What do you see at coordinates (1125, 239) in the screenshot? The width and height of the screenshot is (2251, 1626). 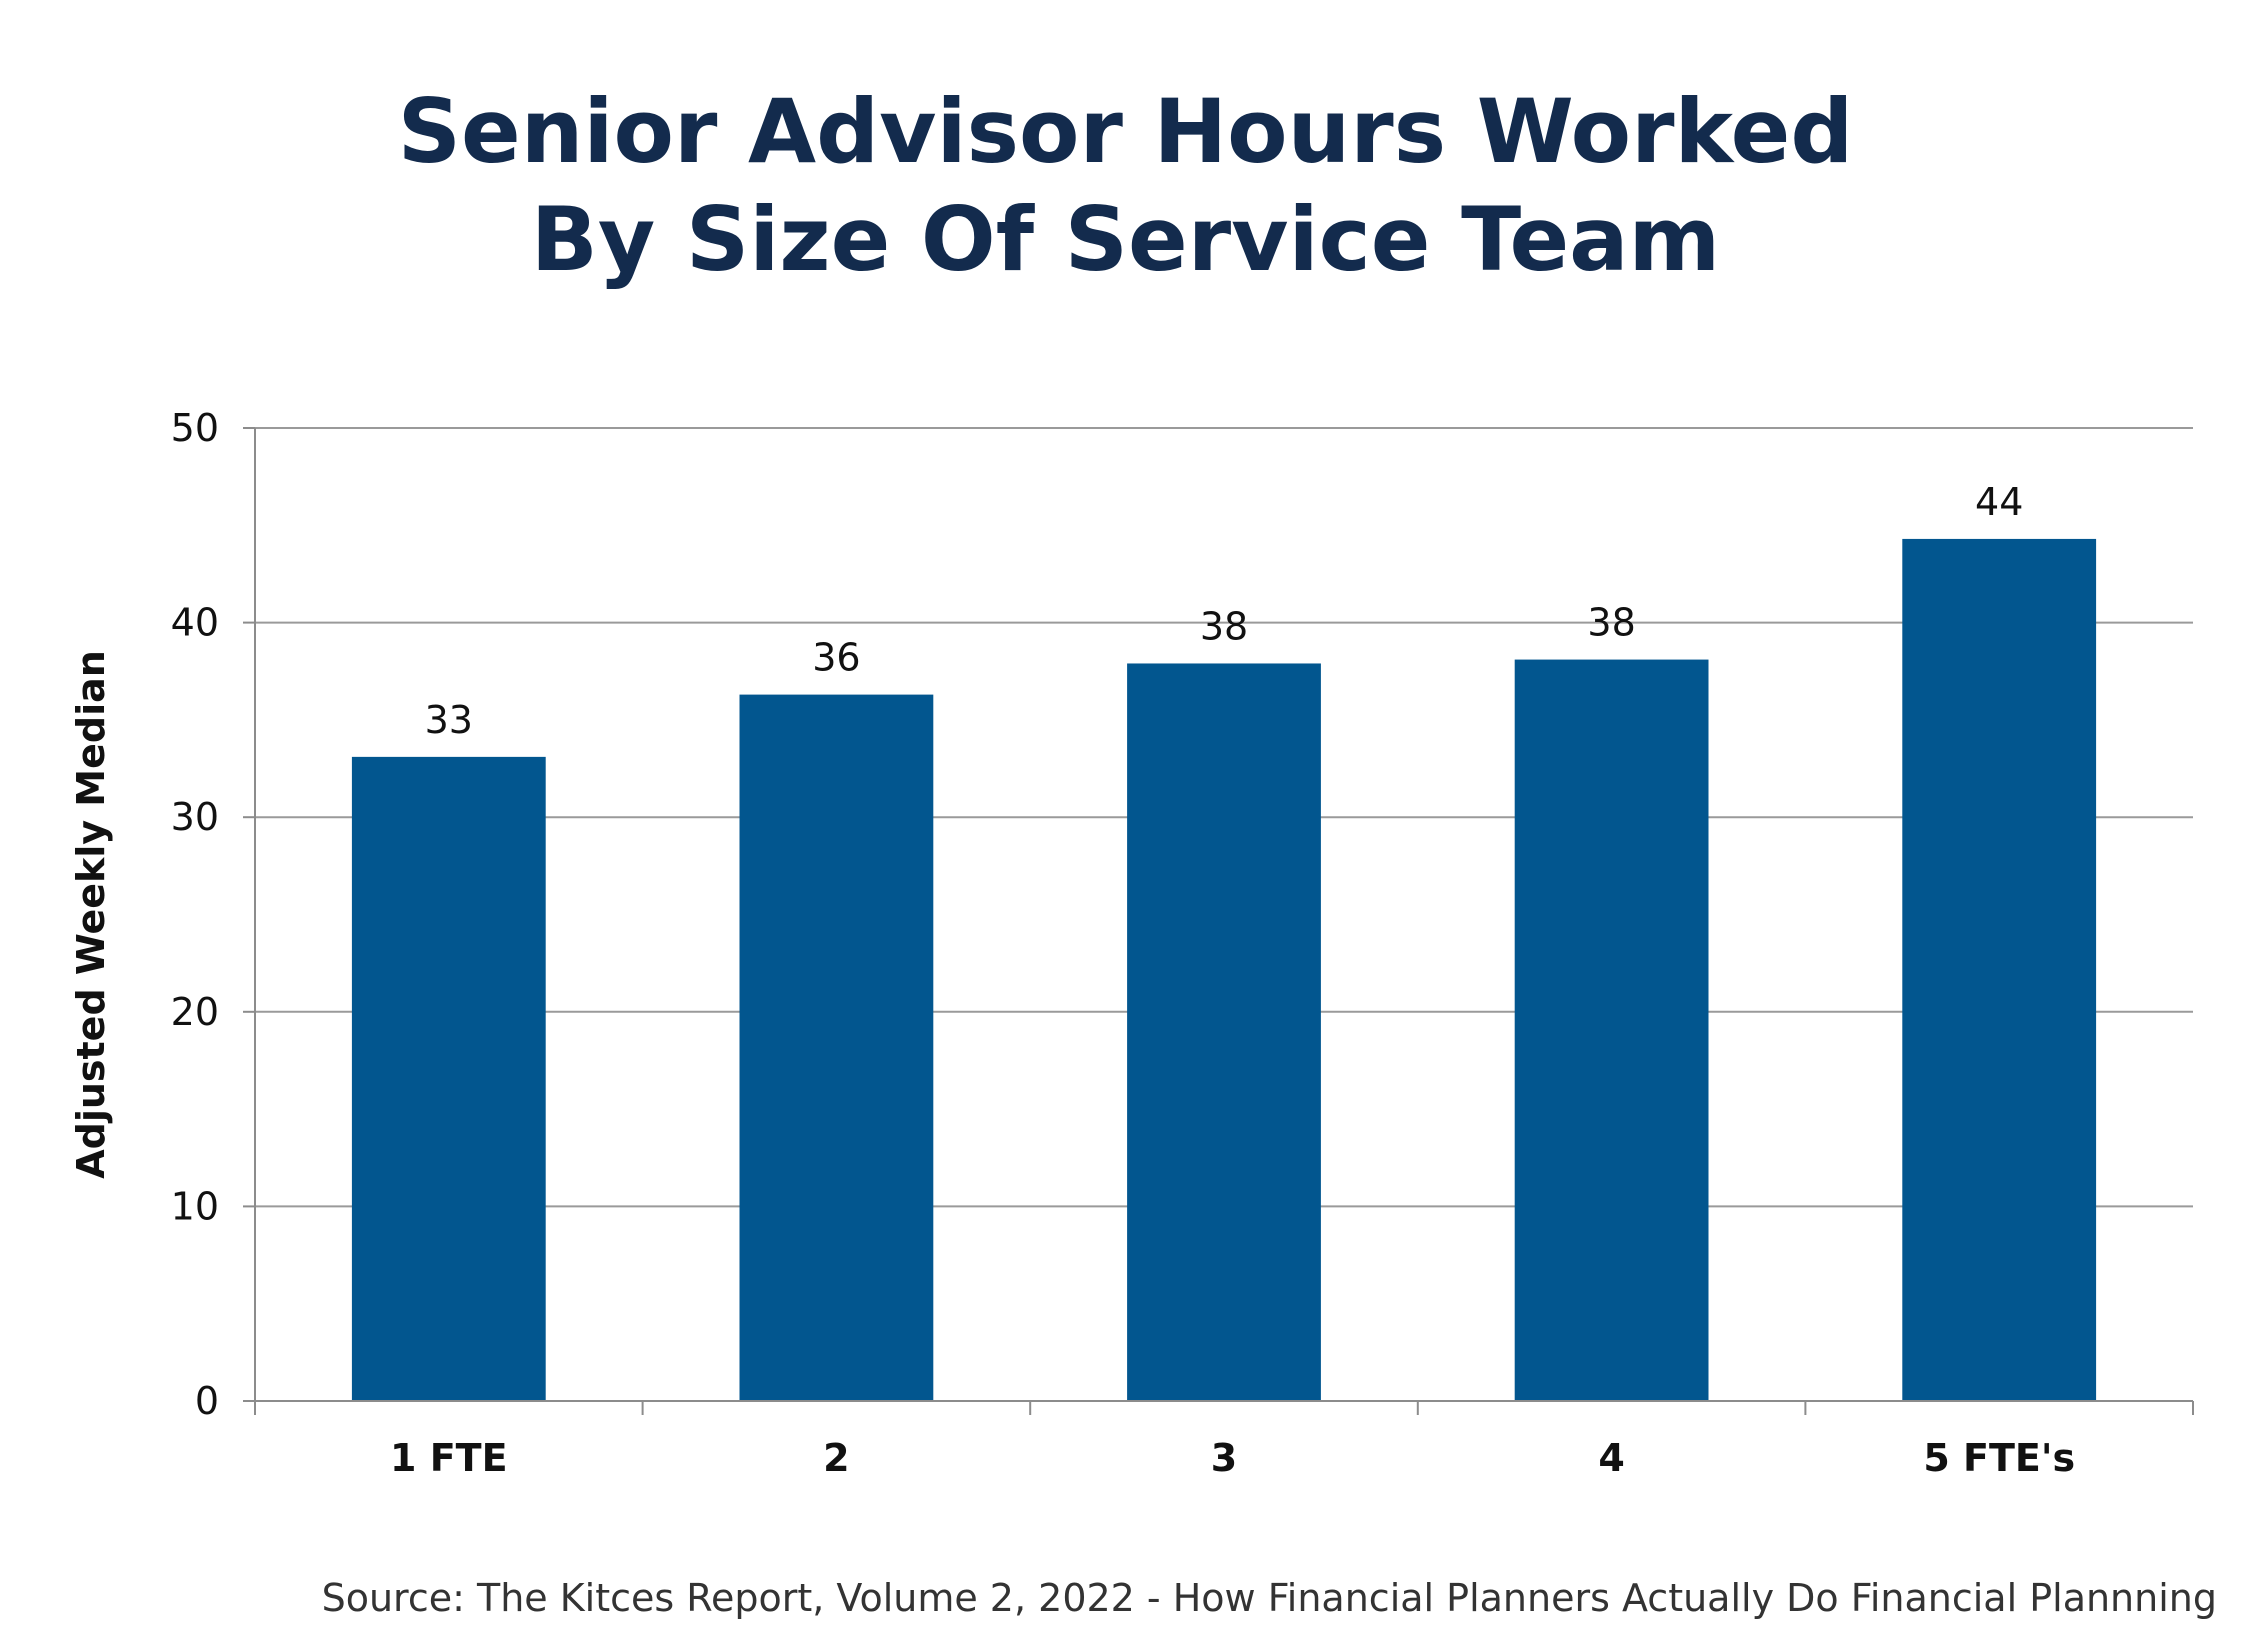 I see `chart-title-line-2: By Size Of Service Team` at bounding box center [1125, 239].